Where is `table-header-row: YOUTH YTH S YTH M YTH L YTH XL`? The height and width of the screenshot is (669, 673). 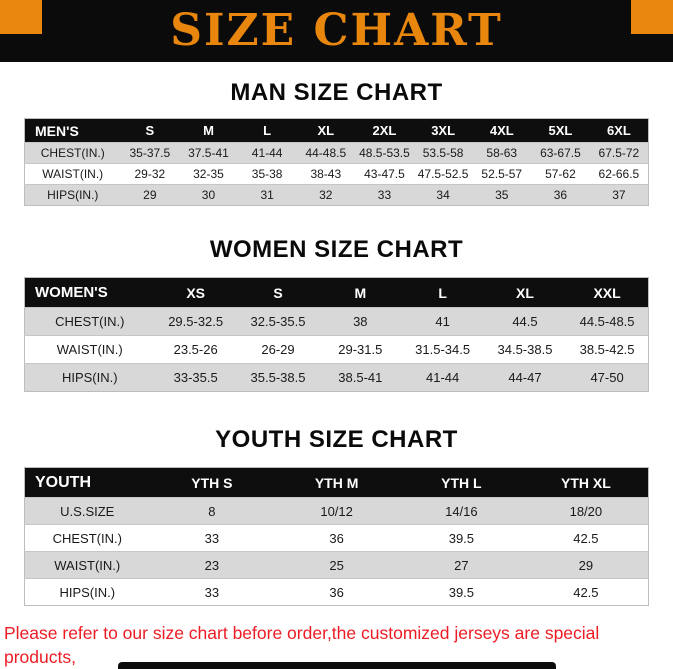 table-header-row: YOUTH YTH S YTH M YTH L YTH XL is located at coordinates (336, 482).